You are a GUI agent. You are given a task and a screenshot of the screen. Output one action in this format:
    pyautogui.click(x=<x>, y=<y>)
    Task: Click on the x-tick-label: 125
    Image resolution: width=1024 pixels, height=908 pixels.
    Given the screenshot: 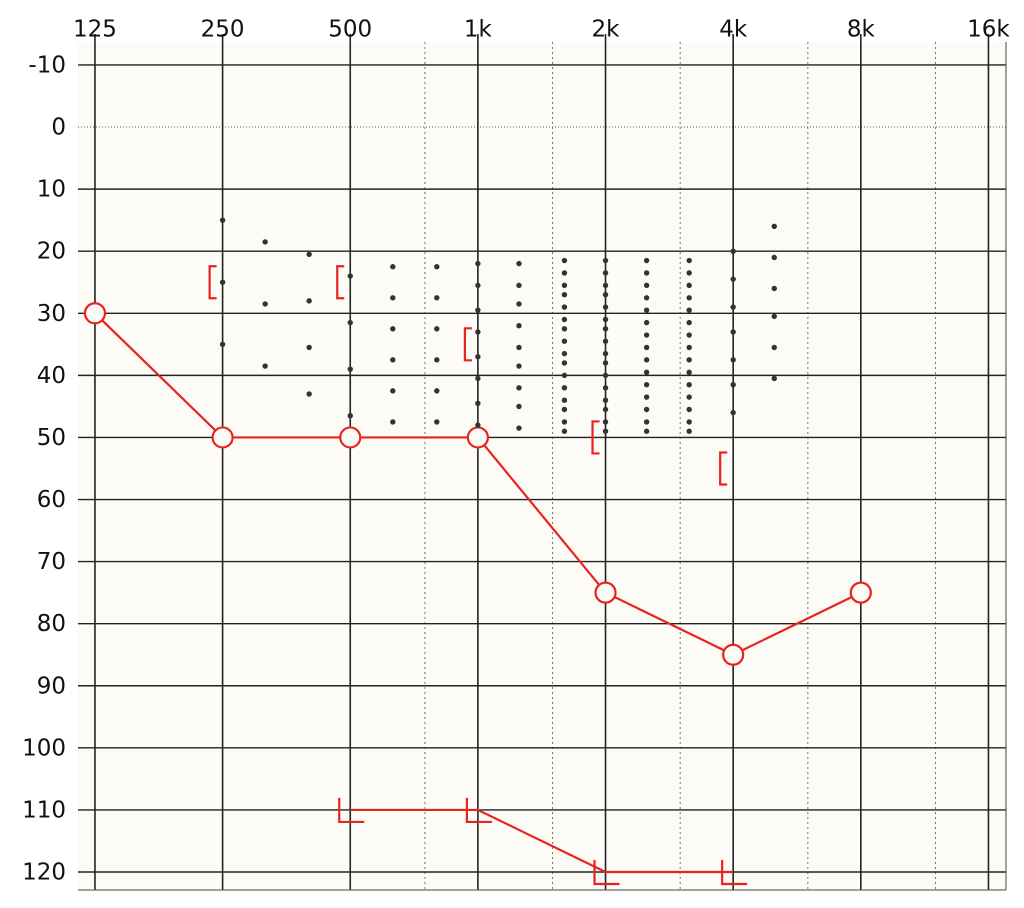 What is the action you would take?
    pyautogui.click(x=95, y=30)
    